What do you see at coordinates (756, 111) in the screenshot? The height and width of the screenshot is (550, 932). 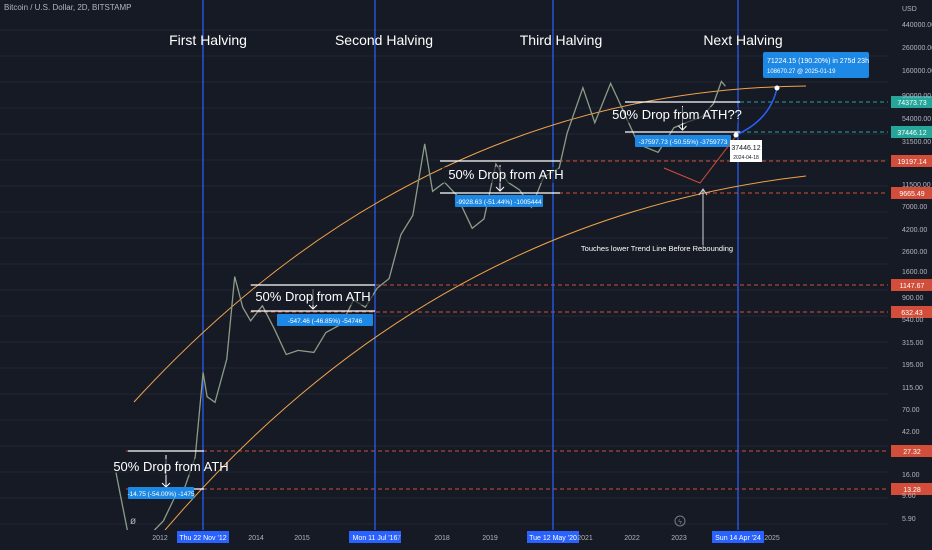 I see `projection-curve` at bounding box center [756, 111].